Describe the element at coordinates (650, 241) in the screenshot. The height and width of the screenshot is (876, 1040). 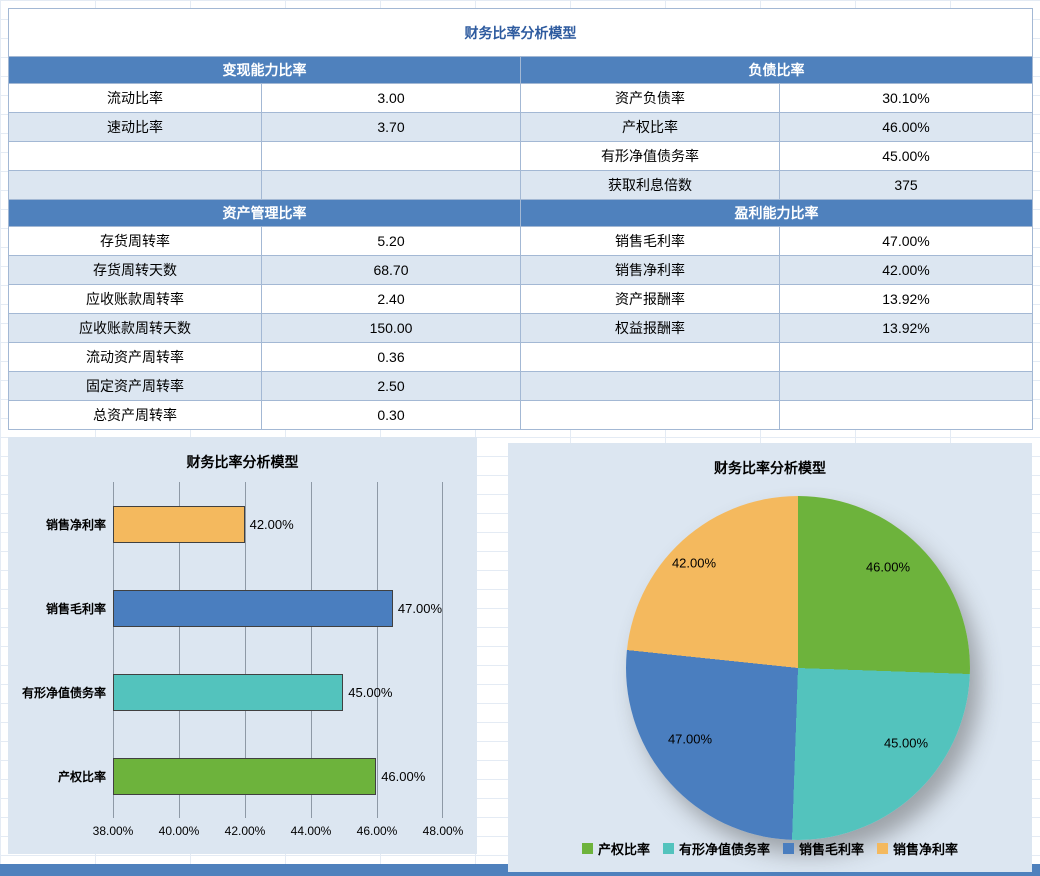
I see `ratio-label: 销售毛利率` at that location.